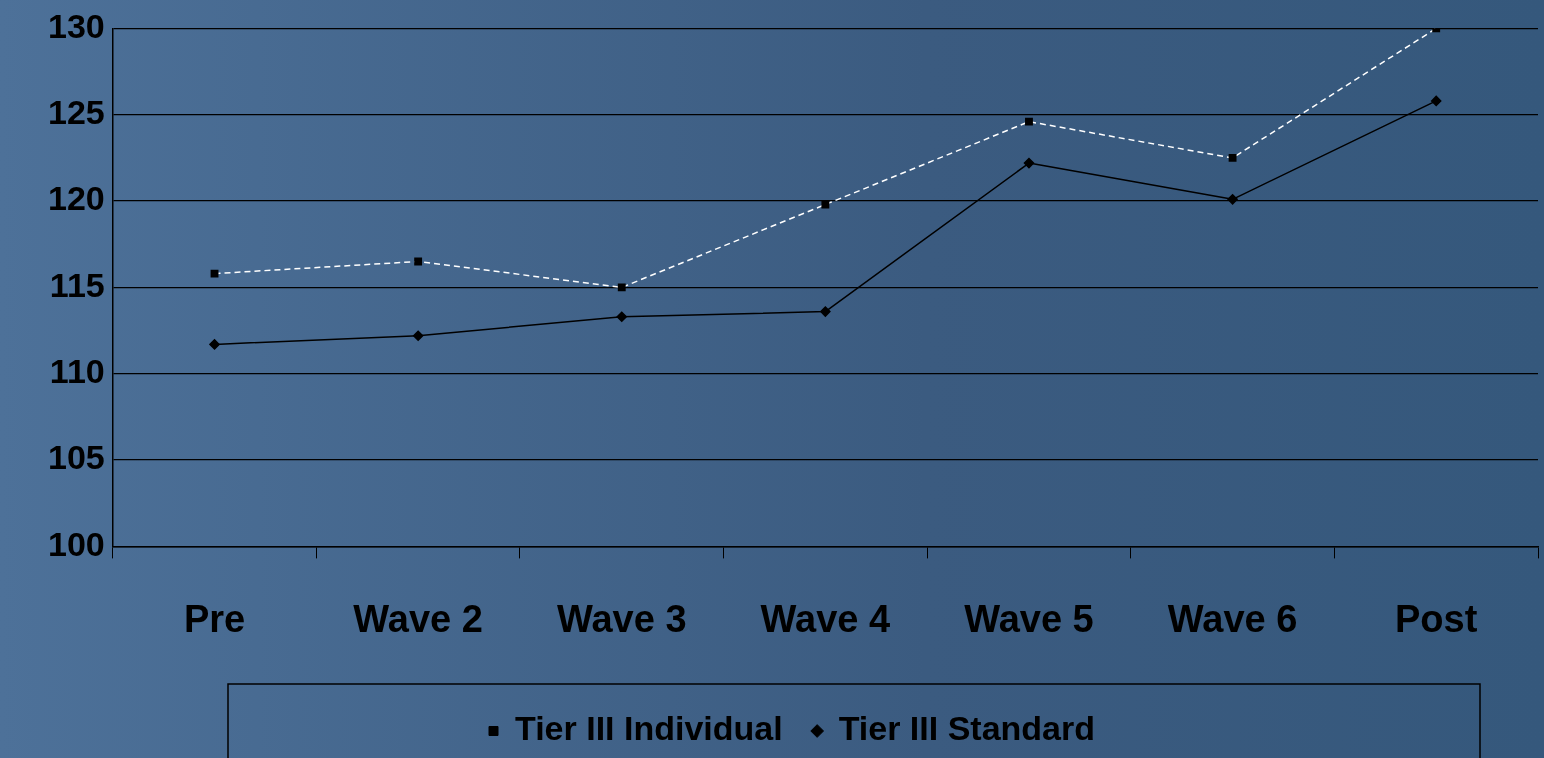 The height and width of the screenshot is (758, 1544). I want to click on x-tick-label: Wave 5, so click(1029, 618).